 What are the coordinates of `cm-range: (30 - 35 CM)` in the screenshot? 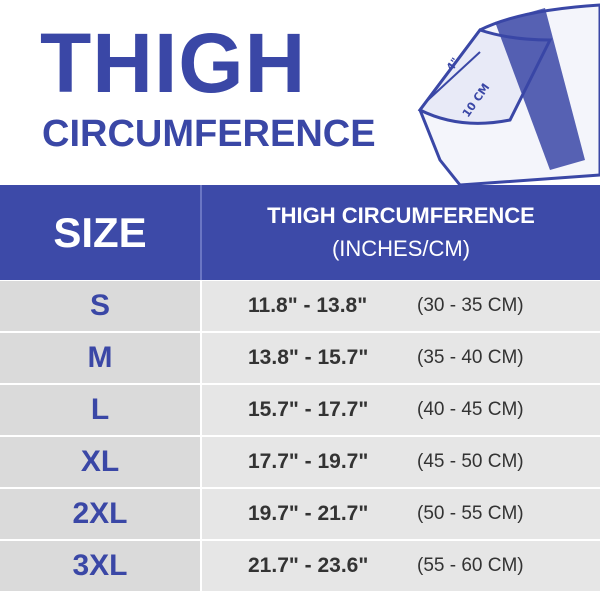 It's located at (470, 305).